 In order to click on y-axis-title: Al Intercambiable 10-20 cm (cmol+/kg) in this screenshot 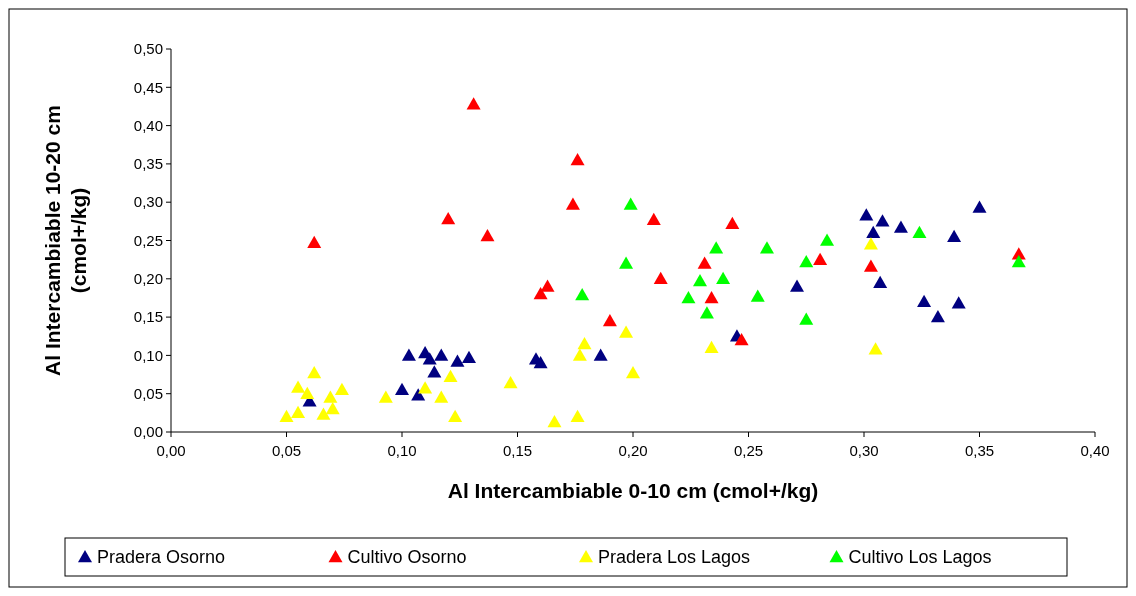, I will do `click(65, 240)`.